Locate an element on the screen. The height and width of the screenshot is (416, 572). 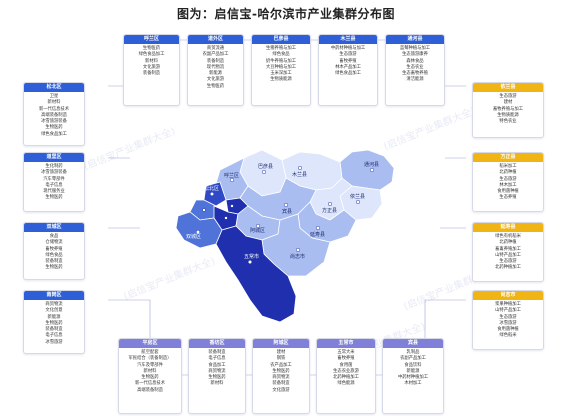
industry-item: 乳制品 is located at coordinates (413, 352).